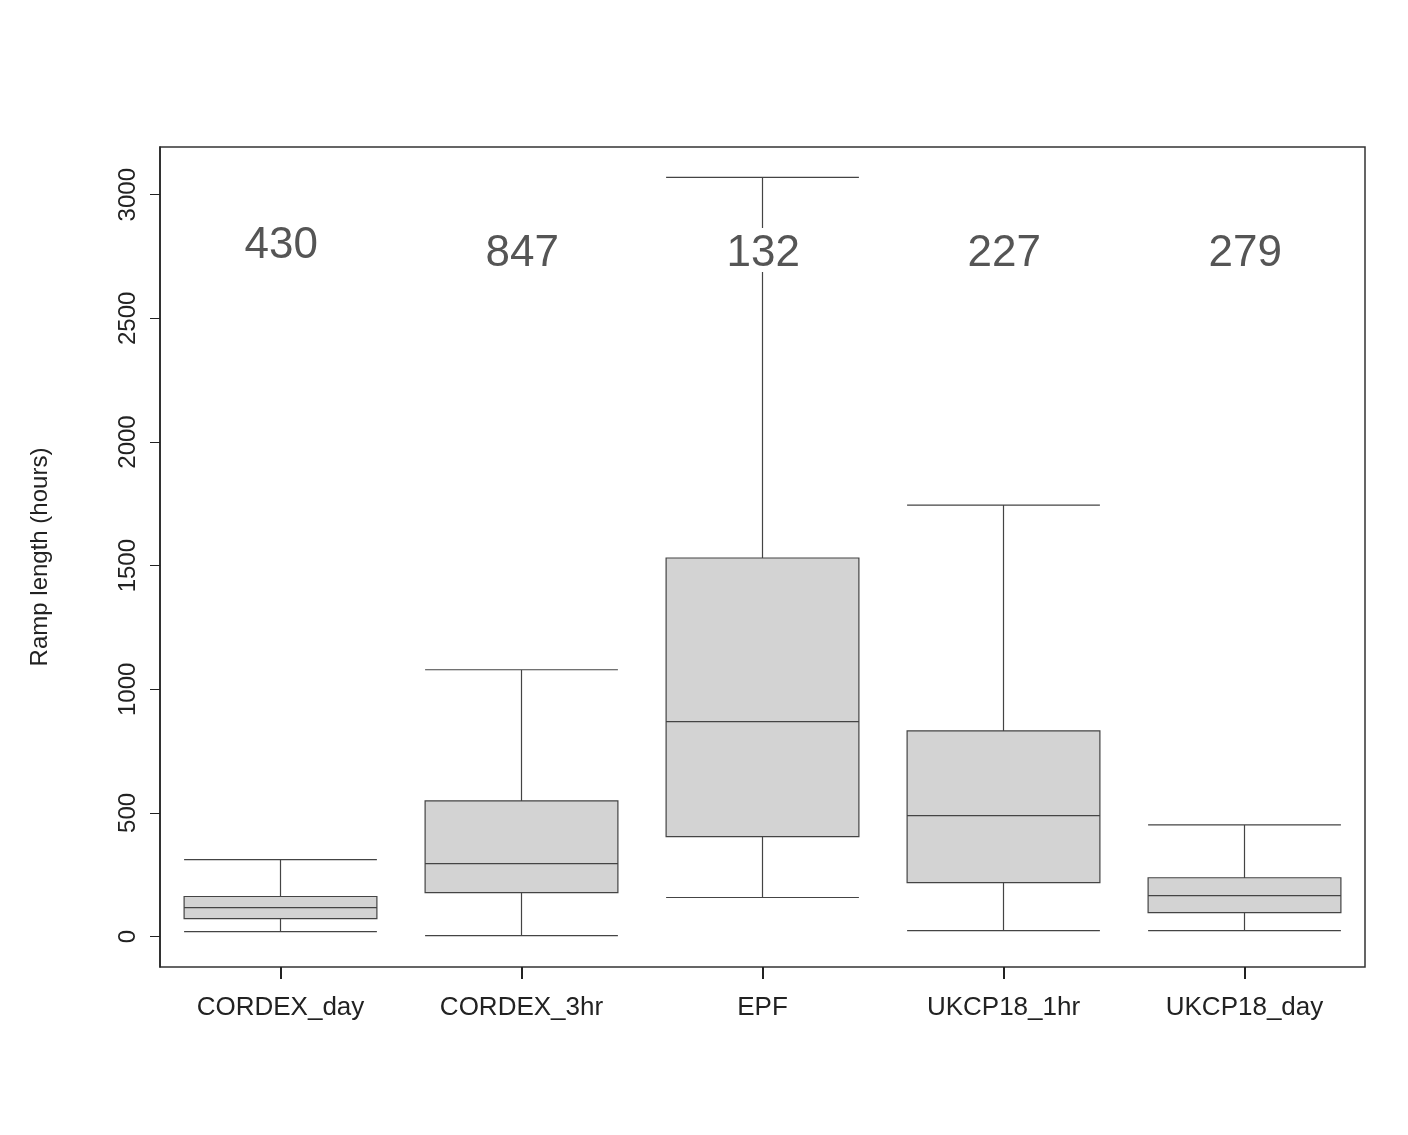 The height and width of the screenshot is (1135, 1408). Describe the element at coordinates (1244, 1006) in the screenshot. I see `x-tick-label: UKCP18_day` at that location.